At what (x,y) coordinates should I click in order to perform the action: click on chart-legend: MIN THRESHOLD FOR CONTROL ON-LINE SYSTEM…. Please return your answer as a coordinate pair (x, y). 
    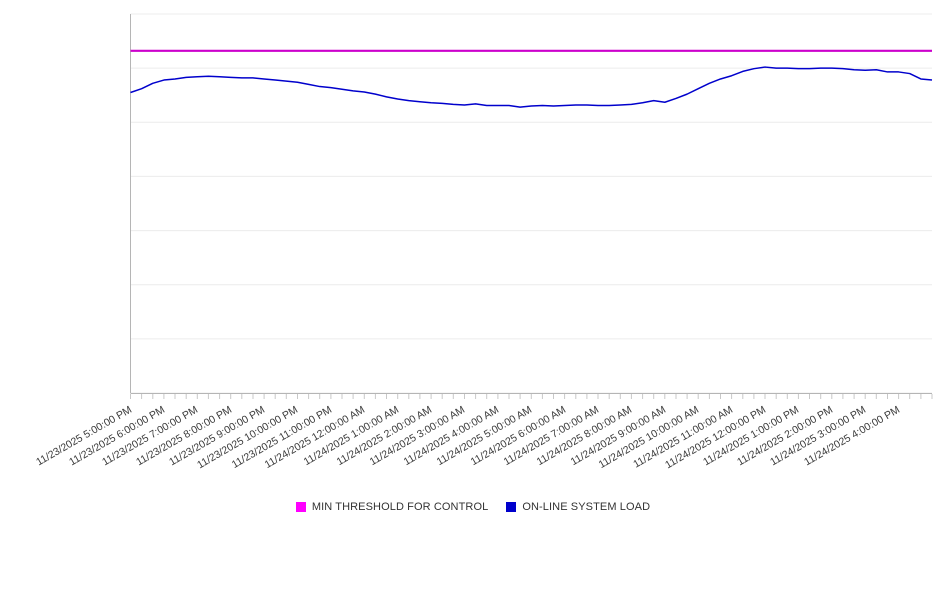
    Looking at the image, I should click on (473, 507).